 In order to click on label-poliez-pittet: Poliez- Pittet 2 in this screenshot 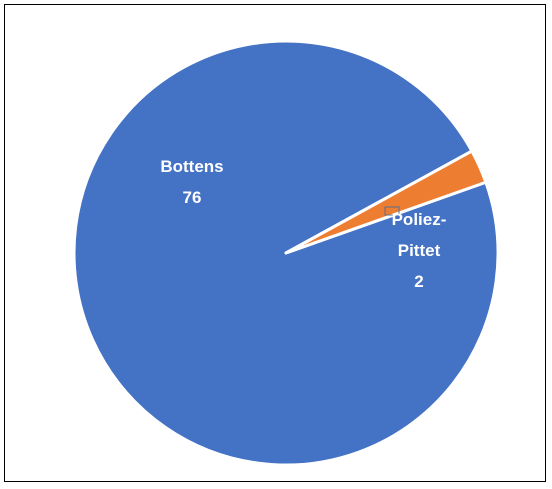, I will do `click(419, 250)`.